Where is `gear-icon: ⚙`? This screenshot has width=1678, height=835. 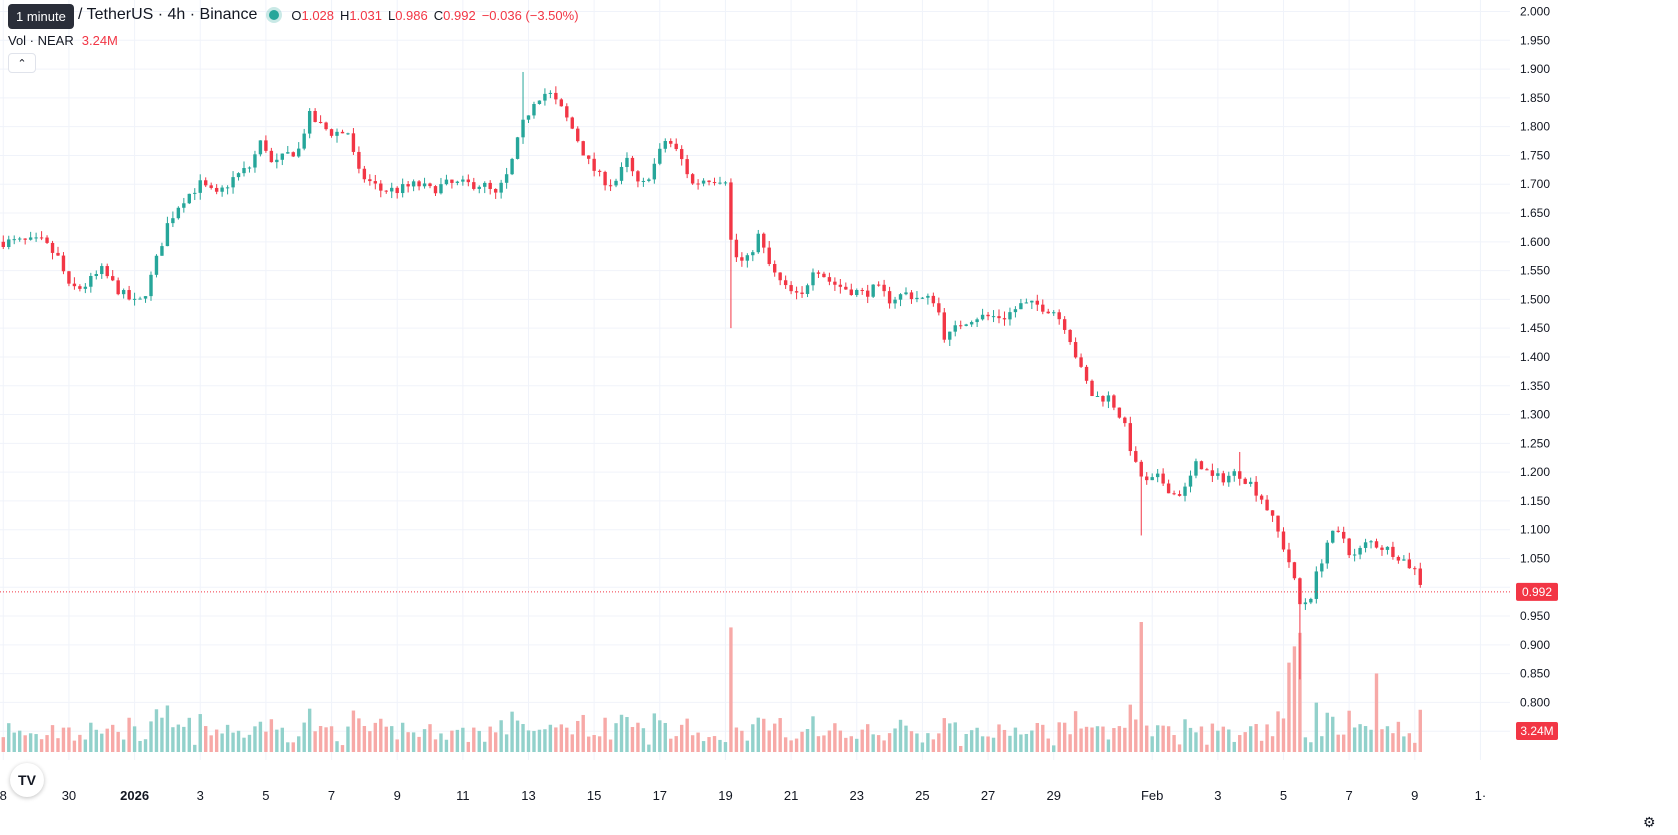
gear-icon: ⚙ is located at coordinates (1649, 822).